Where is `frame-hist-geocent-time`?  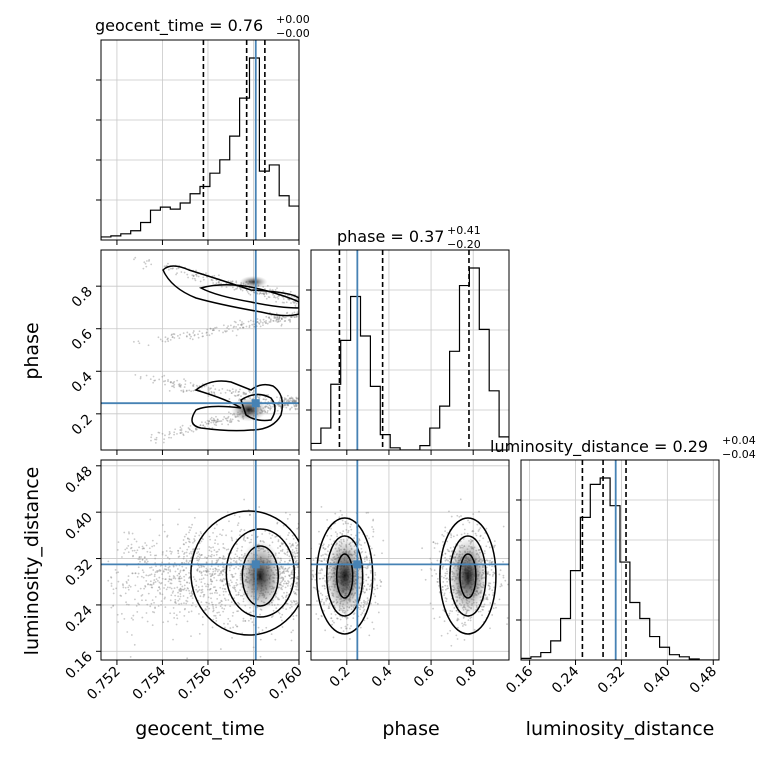
frame-hist-geocent-time is located at coordinates (200, 140).